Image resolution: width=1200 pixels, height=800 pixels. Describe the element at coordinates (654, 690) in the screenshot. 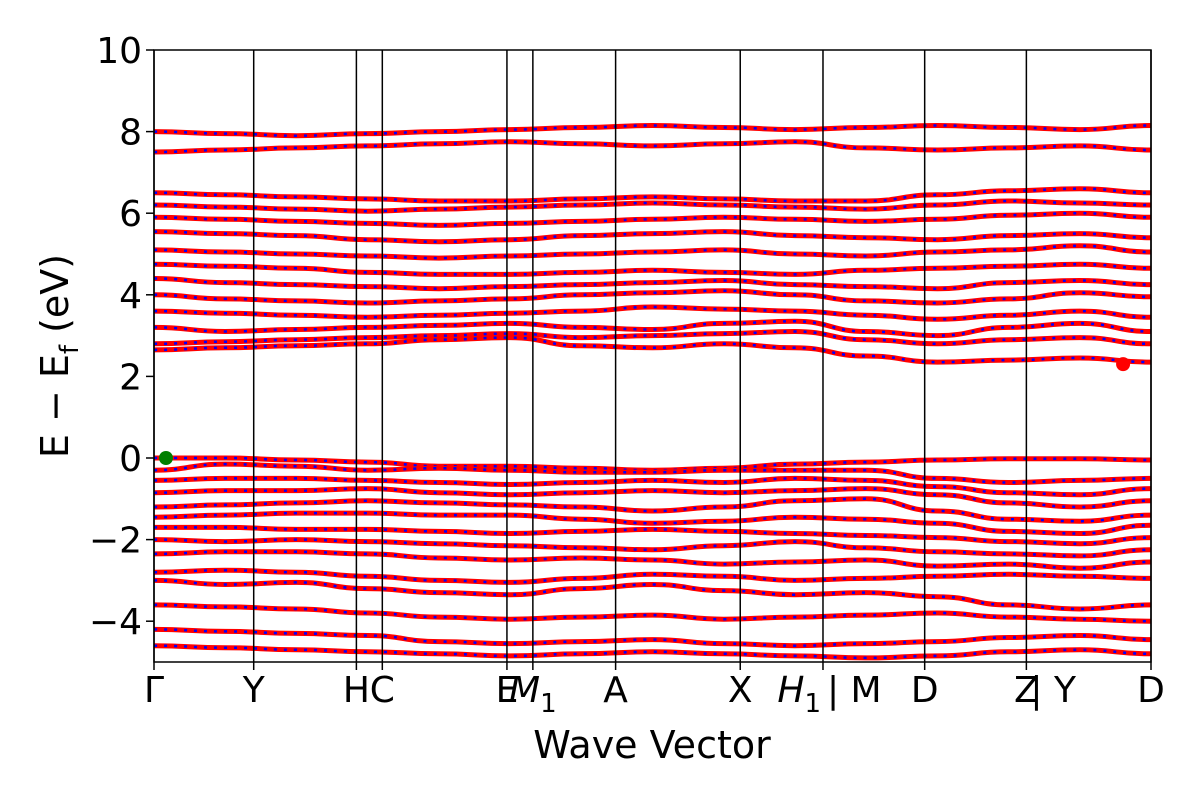

I see `x-axis: Γ Y H C EM1 A X H1 | M D Z| Y D` at that location.